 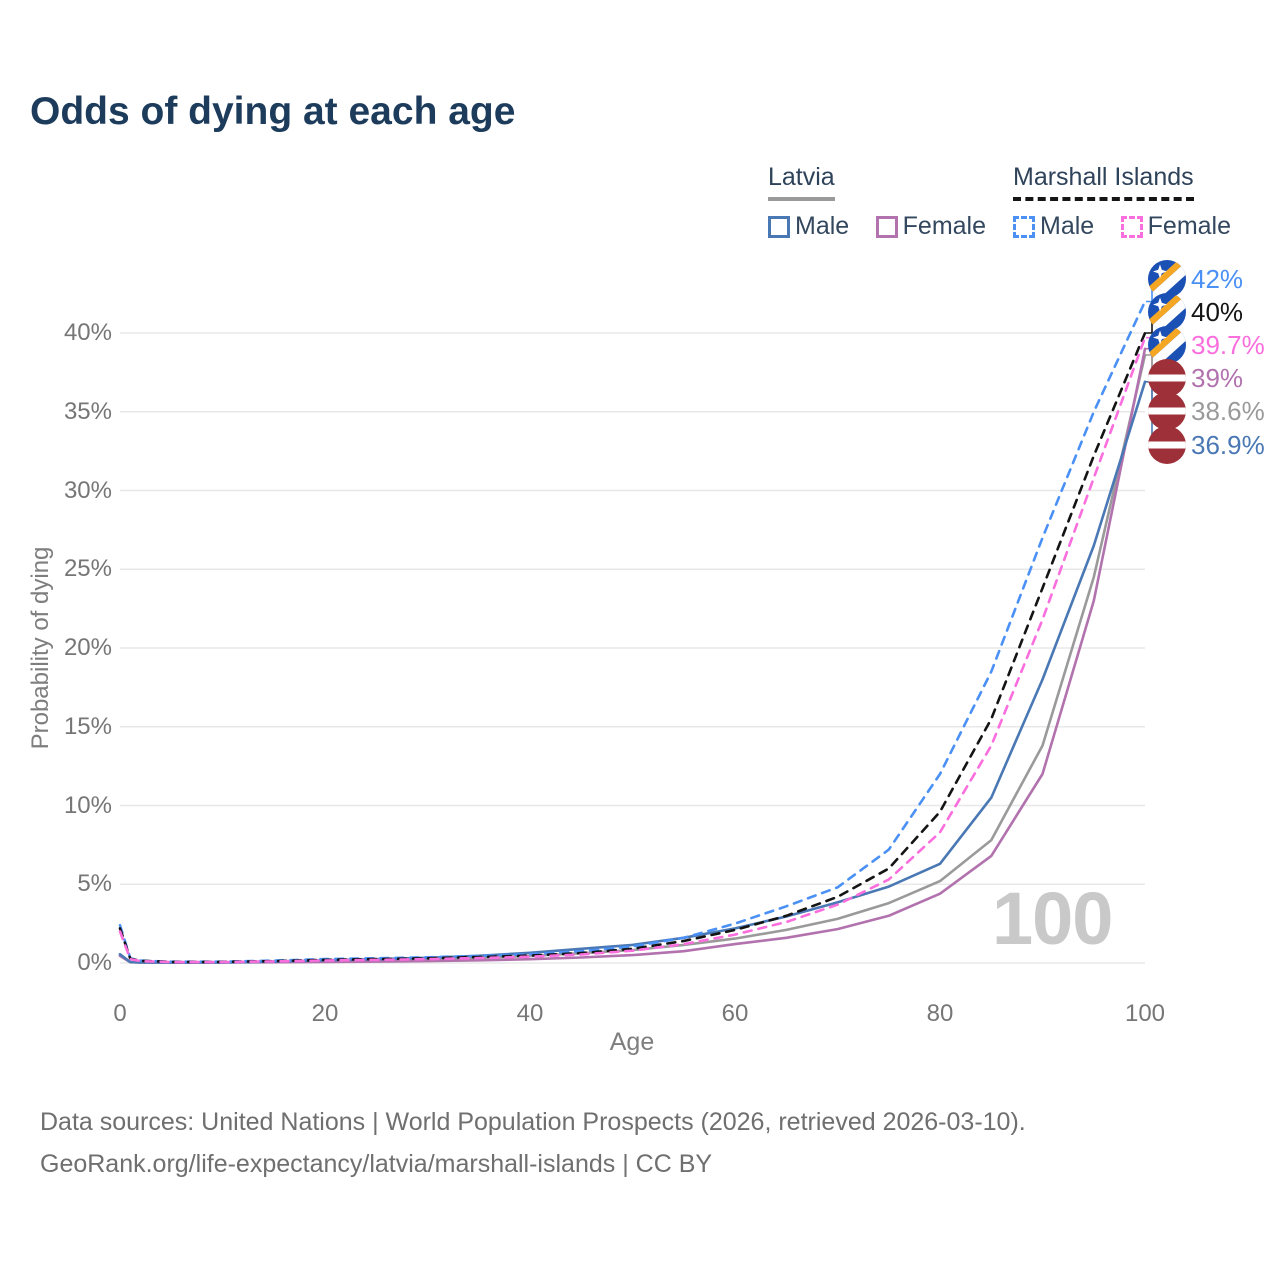 What do you see at coordinates (886, 227) in the screenshot?
I see `latvia-female-swatch-icon` at bounding box center [886, 227].